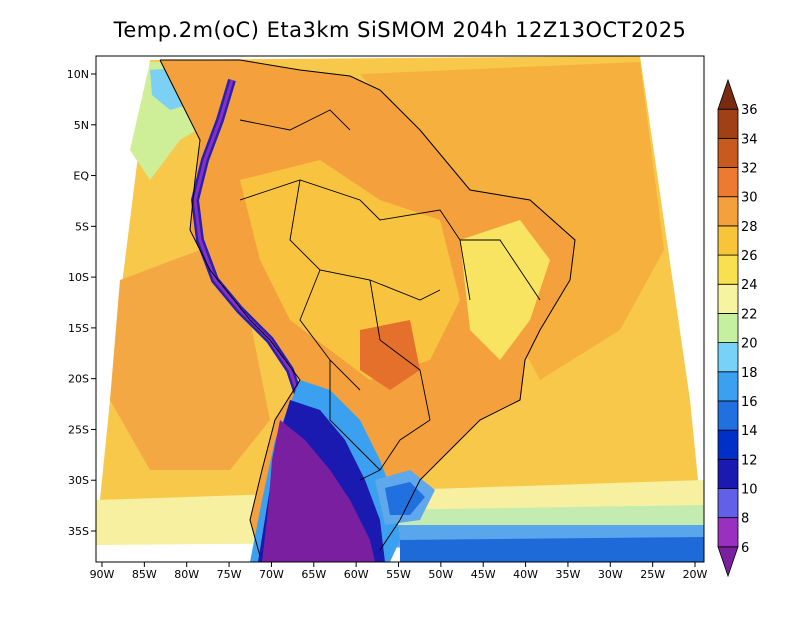 This screenshot has height=618, width=800. Describe the element at coordinates (186, 574) in the screenshot. I see `lon-tick-label: 80W` at that location.